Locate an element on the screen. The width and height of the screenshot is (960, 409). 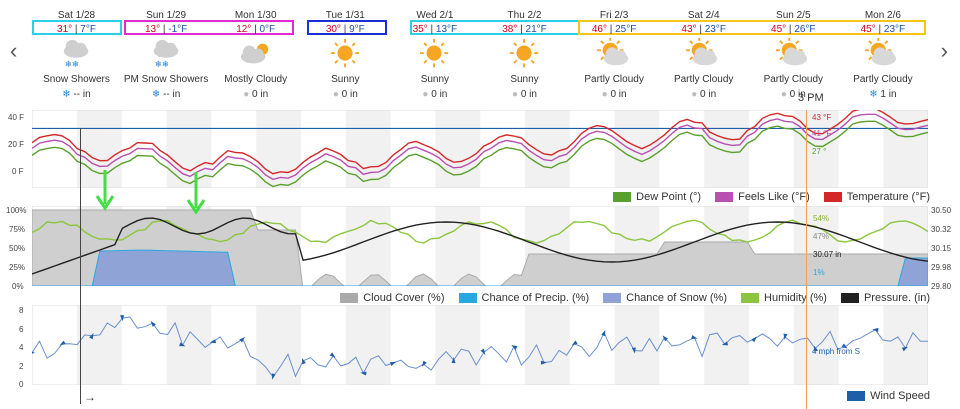
pressure-label-2980: 29.80 is located at coordinates (941, 286).